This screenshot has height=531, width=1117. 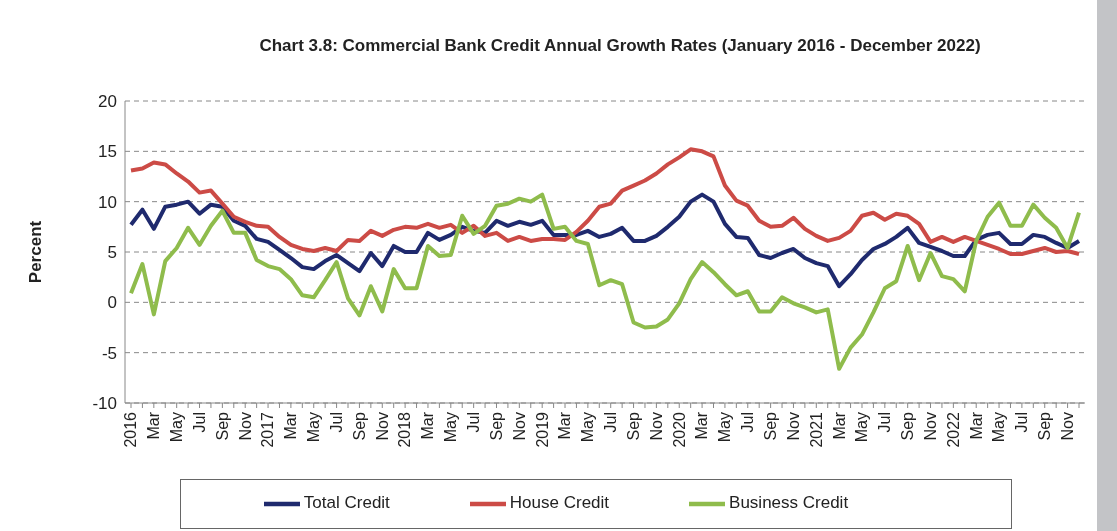 I want to click on y-tick-label: -5, so click(x=109, y=353).